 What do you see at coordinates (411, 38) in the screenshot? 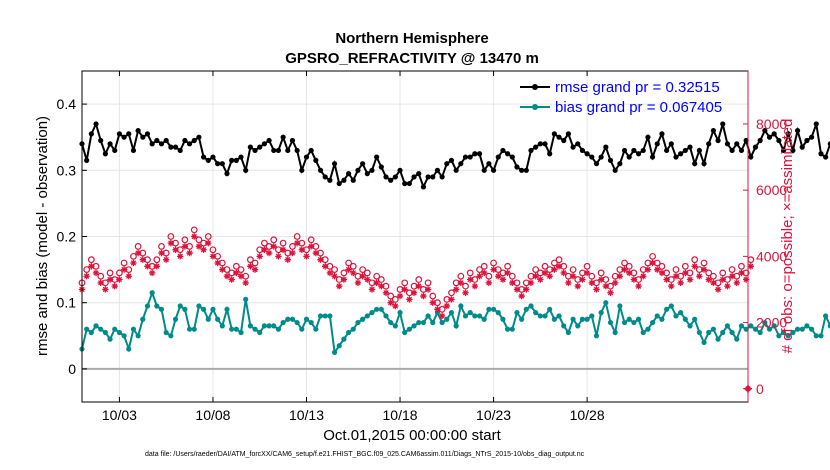
I see `chart-title: Northern Hemisphere` at bounding box center [411, 38].